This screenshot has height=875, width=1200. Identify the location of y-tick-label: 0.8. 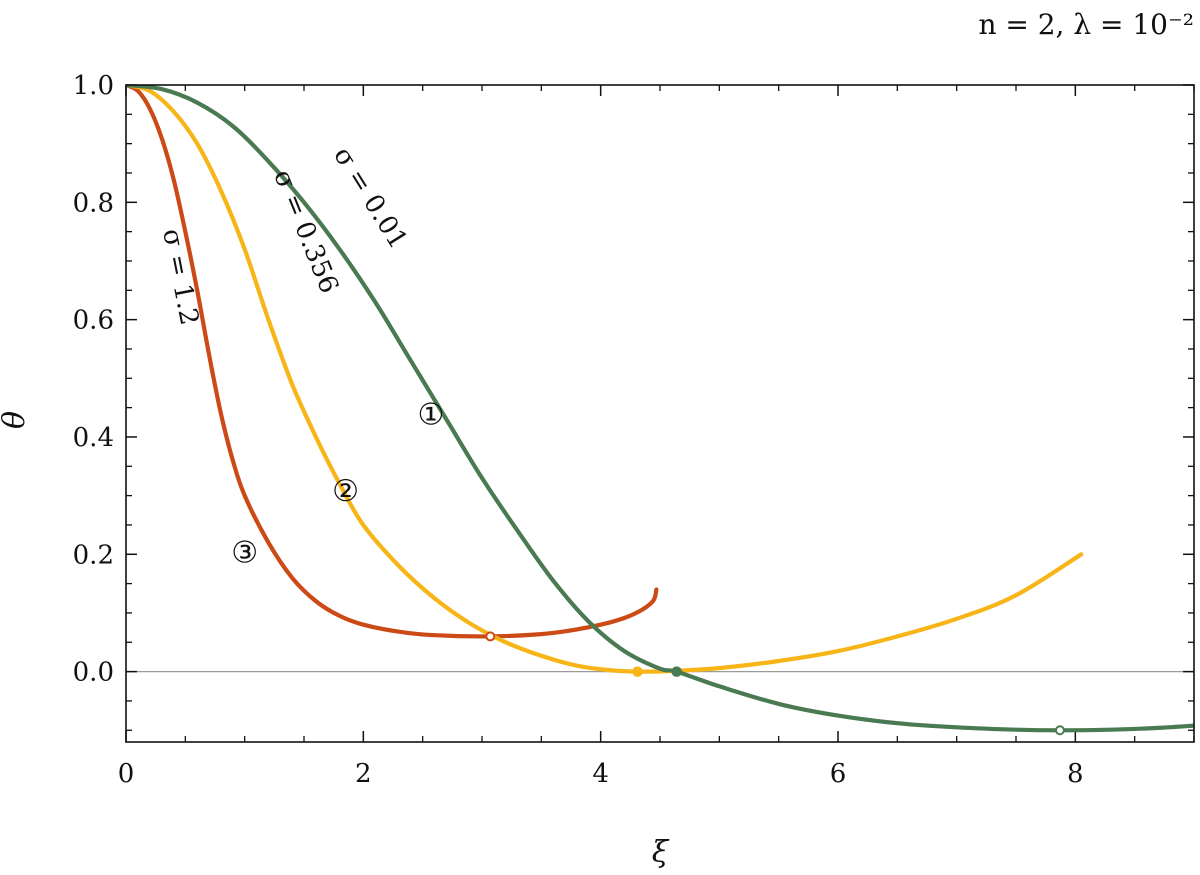
(93, 203).